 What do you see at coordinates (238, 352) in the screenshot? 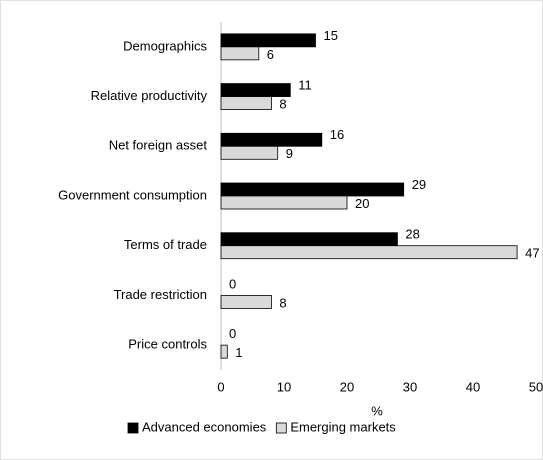
I see `value-label: 1` at bounding box center [238, 352].